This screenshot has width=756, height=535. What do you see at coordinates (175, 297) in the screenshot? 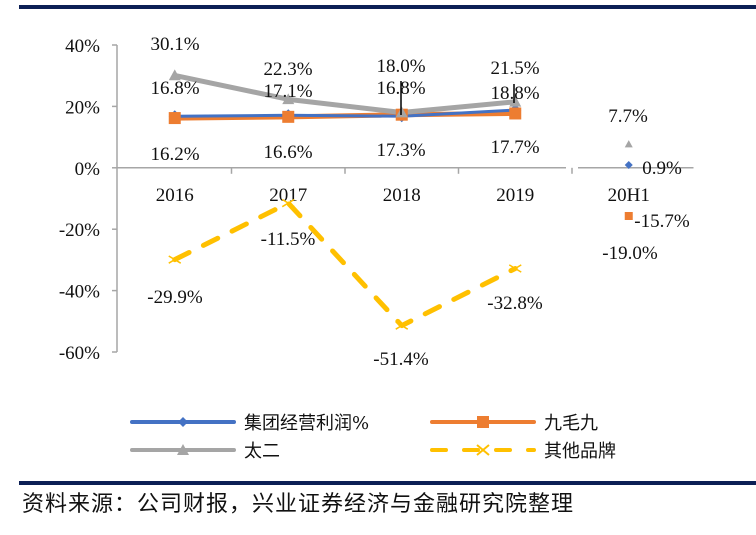
I see `data-label: -29.9%` at bounding box center [175, 297].